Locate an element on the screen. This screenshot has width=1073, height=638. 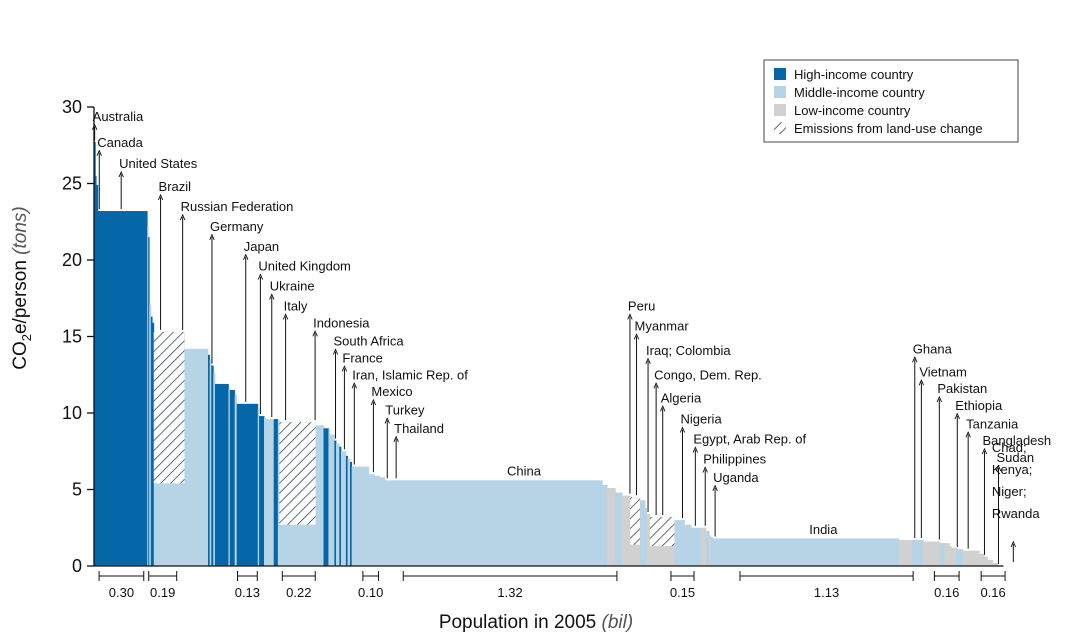
annotation-35: Niger; is located at coordinates (1009, 491).